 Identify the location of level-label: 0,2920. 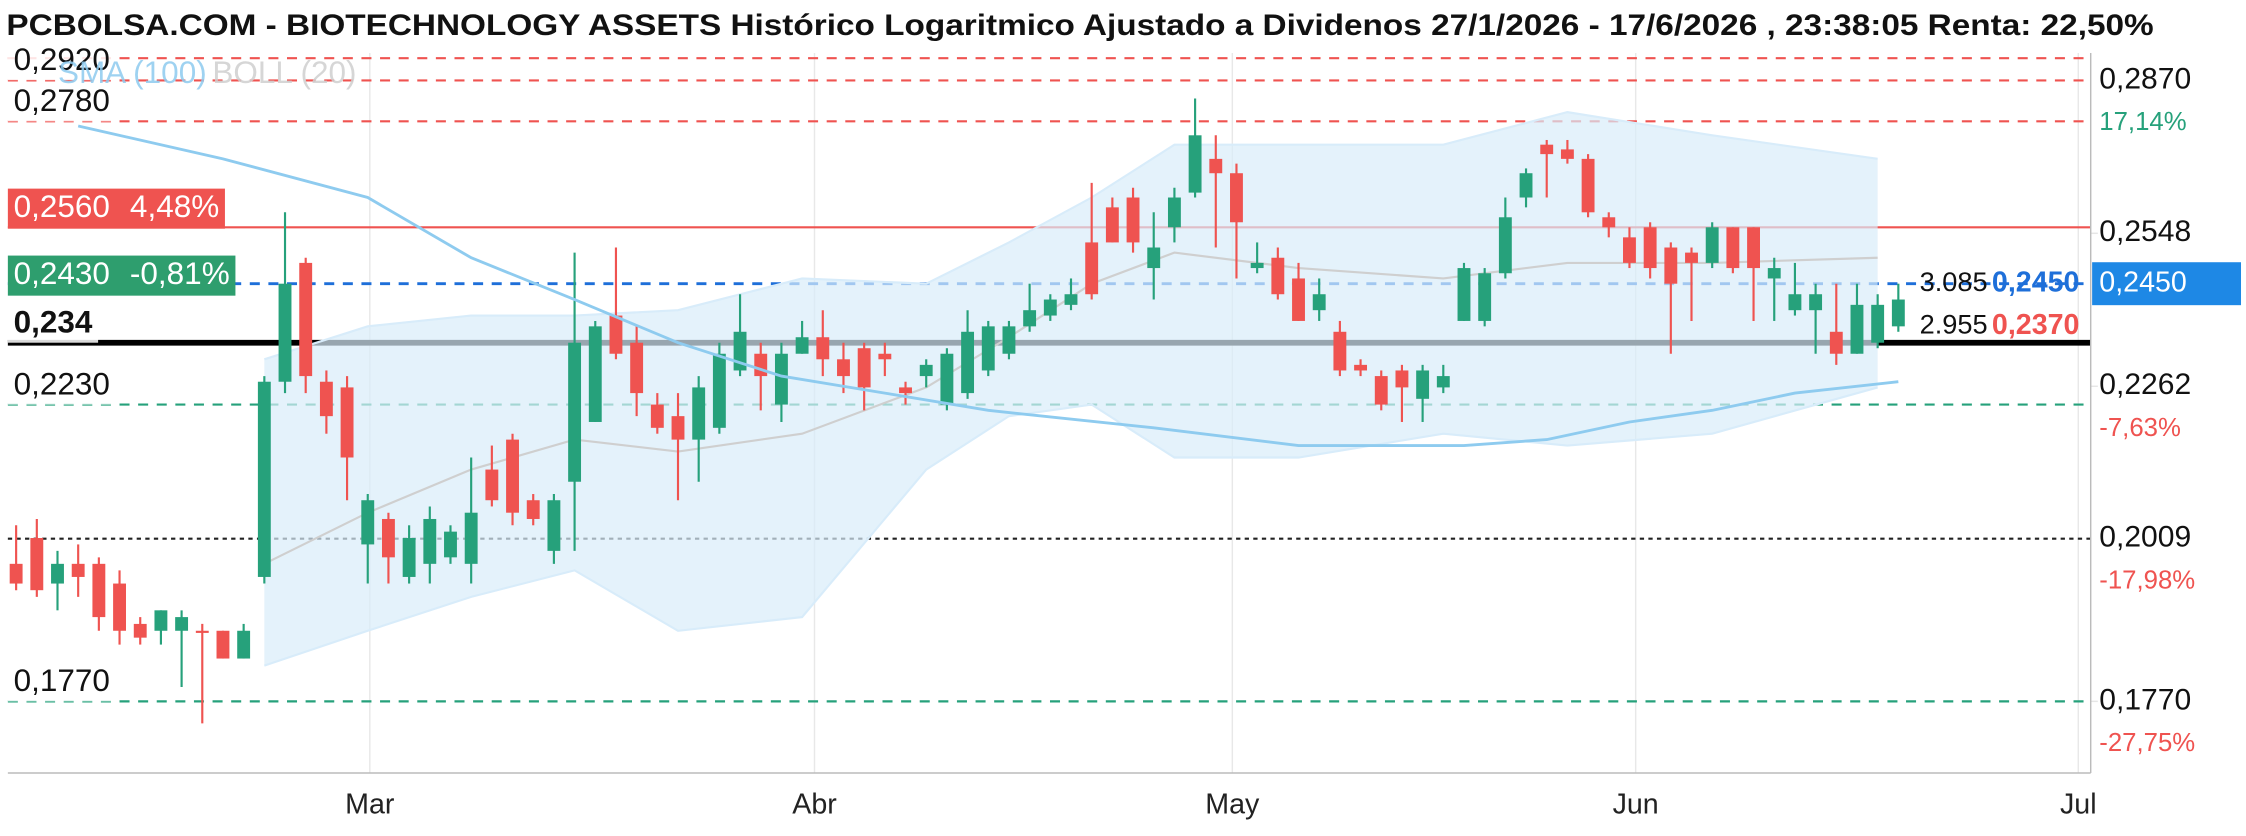
(62, 59).